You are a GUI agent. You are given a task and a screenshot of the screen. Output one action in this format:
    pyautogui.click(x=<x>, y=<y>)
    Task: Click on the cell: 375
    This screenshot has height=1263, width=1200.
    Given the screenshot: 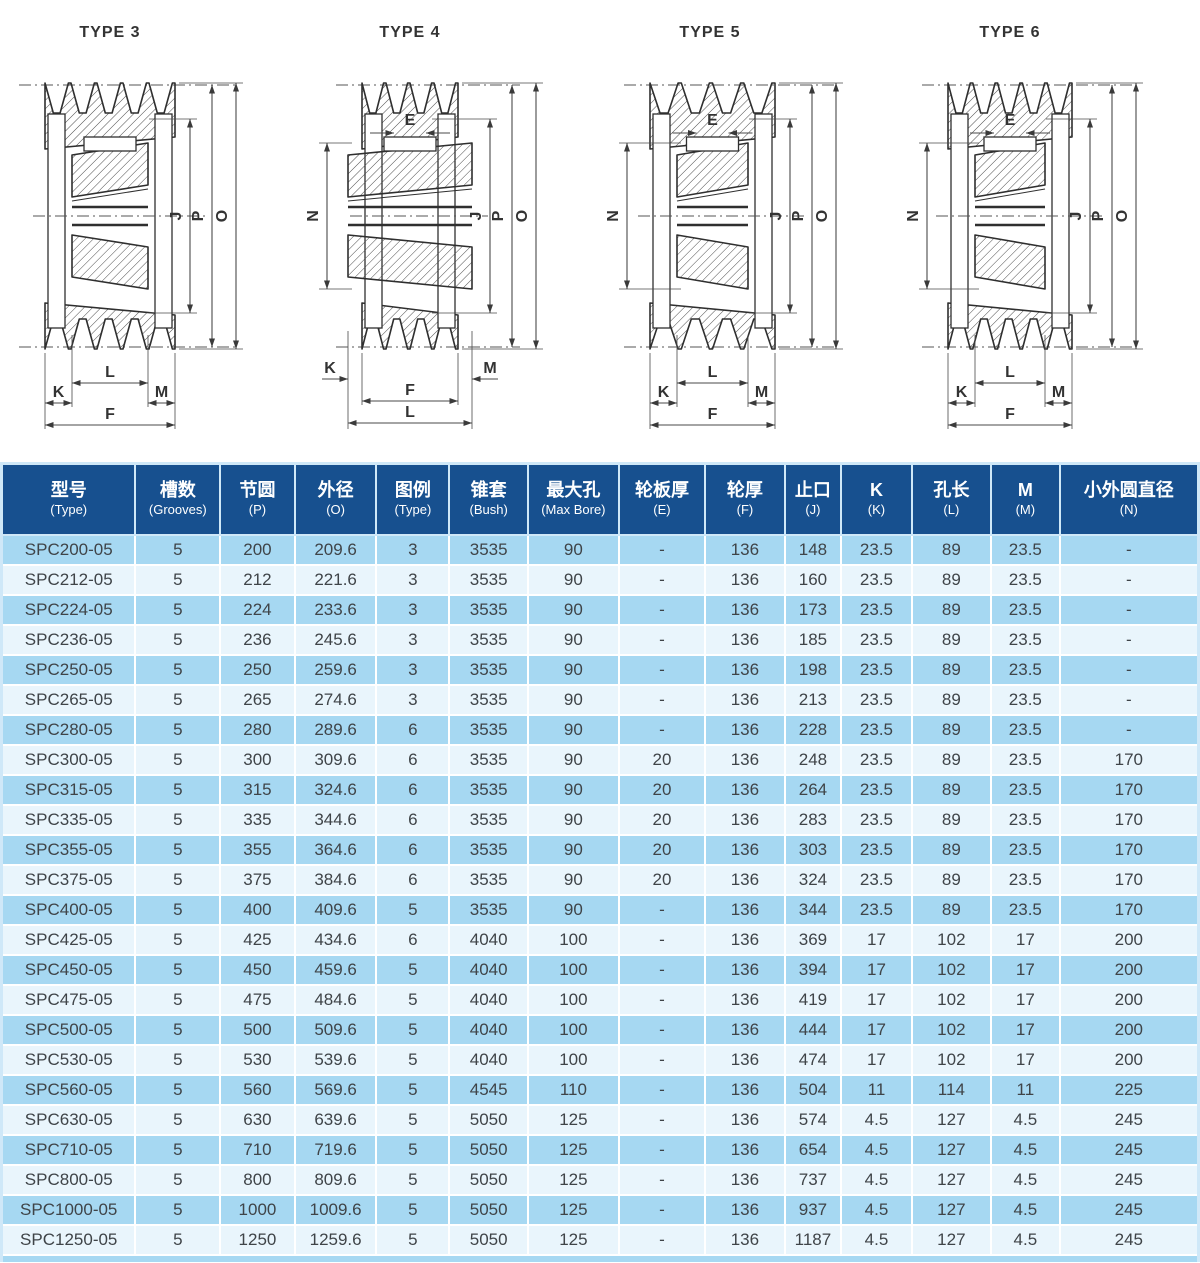 What is the action you would take?
    pyautogui.click(x=258, y=880)
    